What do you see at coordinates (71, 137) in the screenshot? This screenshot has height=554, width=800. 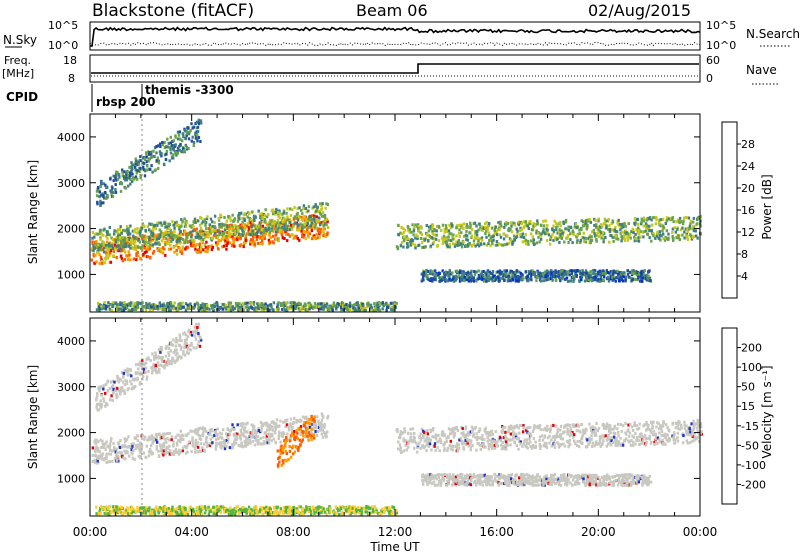 I see `power-ytick-label: 4000` at bounding box center [71, 137].